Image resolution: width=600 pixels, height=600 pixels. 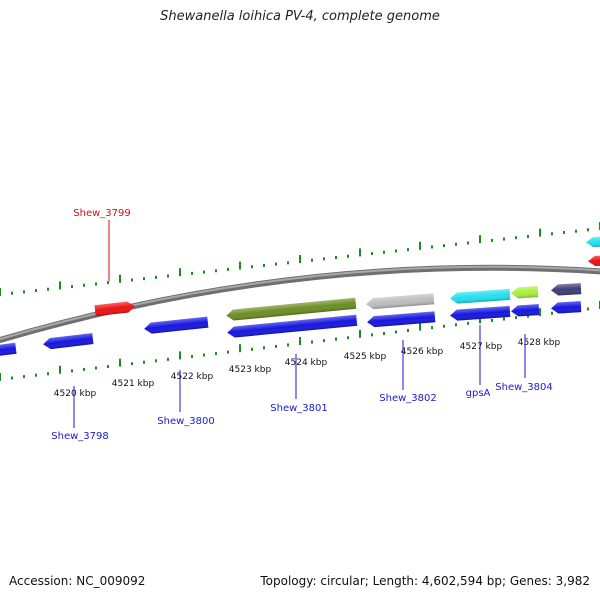 I want to click on map-title: Shewanella loihica PV-4, complete genome, so click(x=300, y=16).